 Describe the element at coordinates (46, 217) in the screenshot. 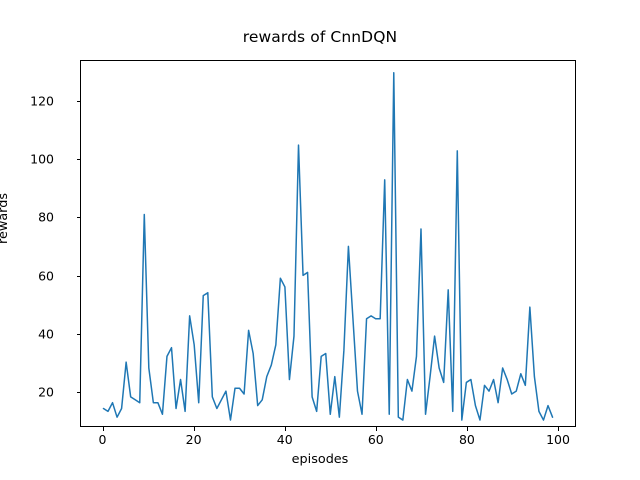

I see `y-tick-label: 80` at that location.